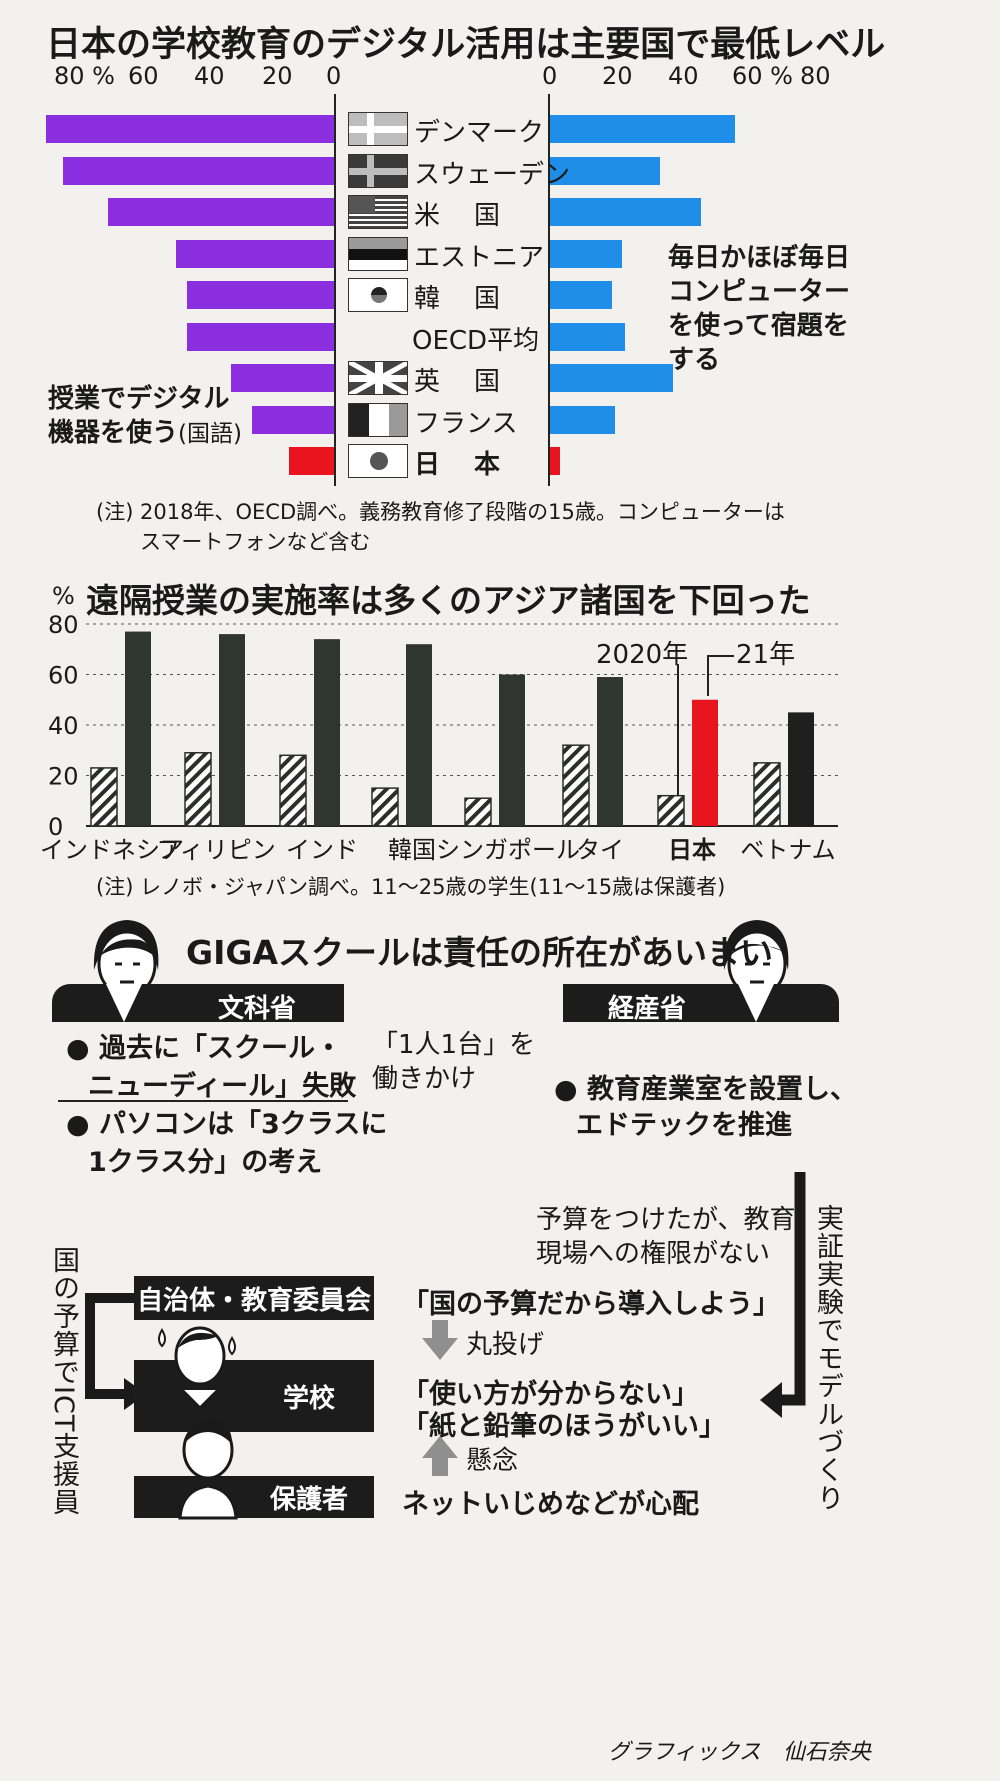  I want to click on teacher-icon, so click(197, 1368).